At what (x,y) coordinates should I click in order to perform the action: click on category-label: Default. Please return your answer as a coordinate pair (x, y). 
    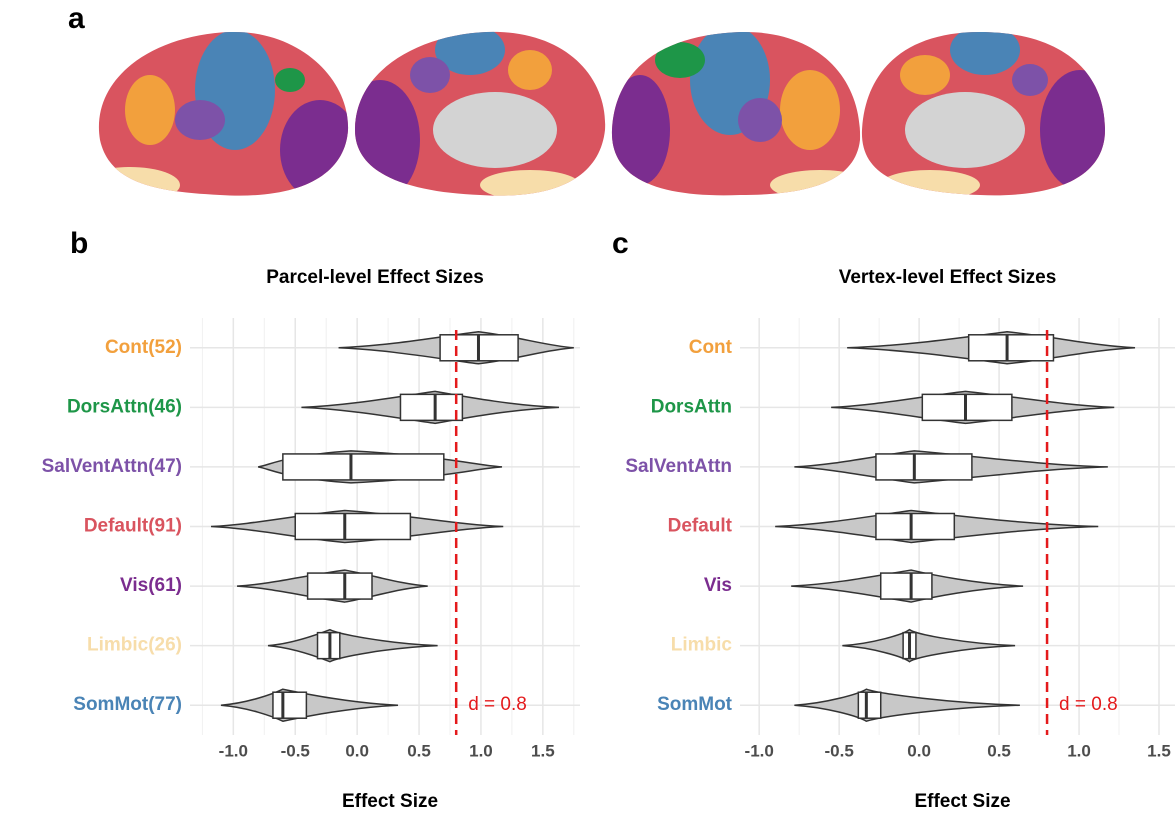
    Looking at the image, I should click on (700, 526).